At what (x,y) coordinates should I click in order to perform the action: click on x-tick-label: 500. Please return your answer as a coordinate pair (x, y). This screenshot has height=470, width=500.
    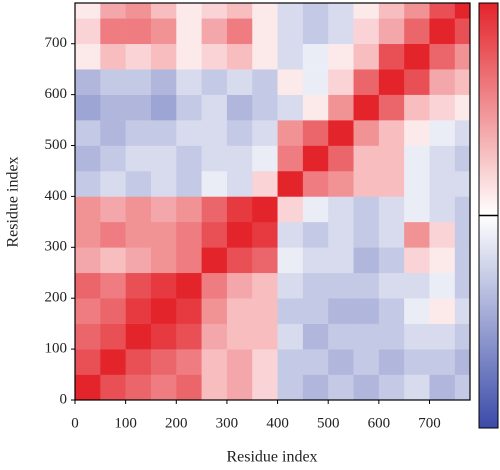
    Looking at the image, I should click on (328, 423).